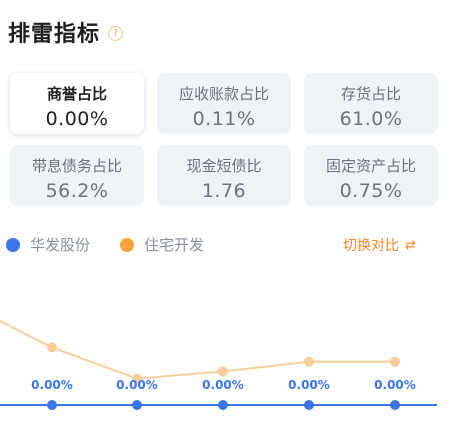 This screenshot has height=423, width=449. I want to click on metric-card-label: 商誉占比, so click(76, 94).